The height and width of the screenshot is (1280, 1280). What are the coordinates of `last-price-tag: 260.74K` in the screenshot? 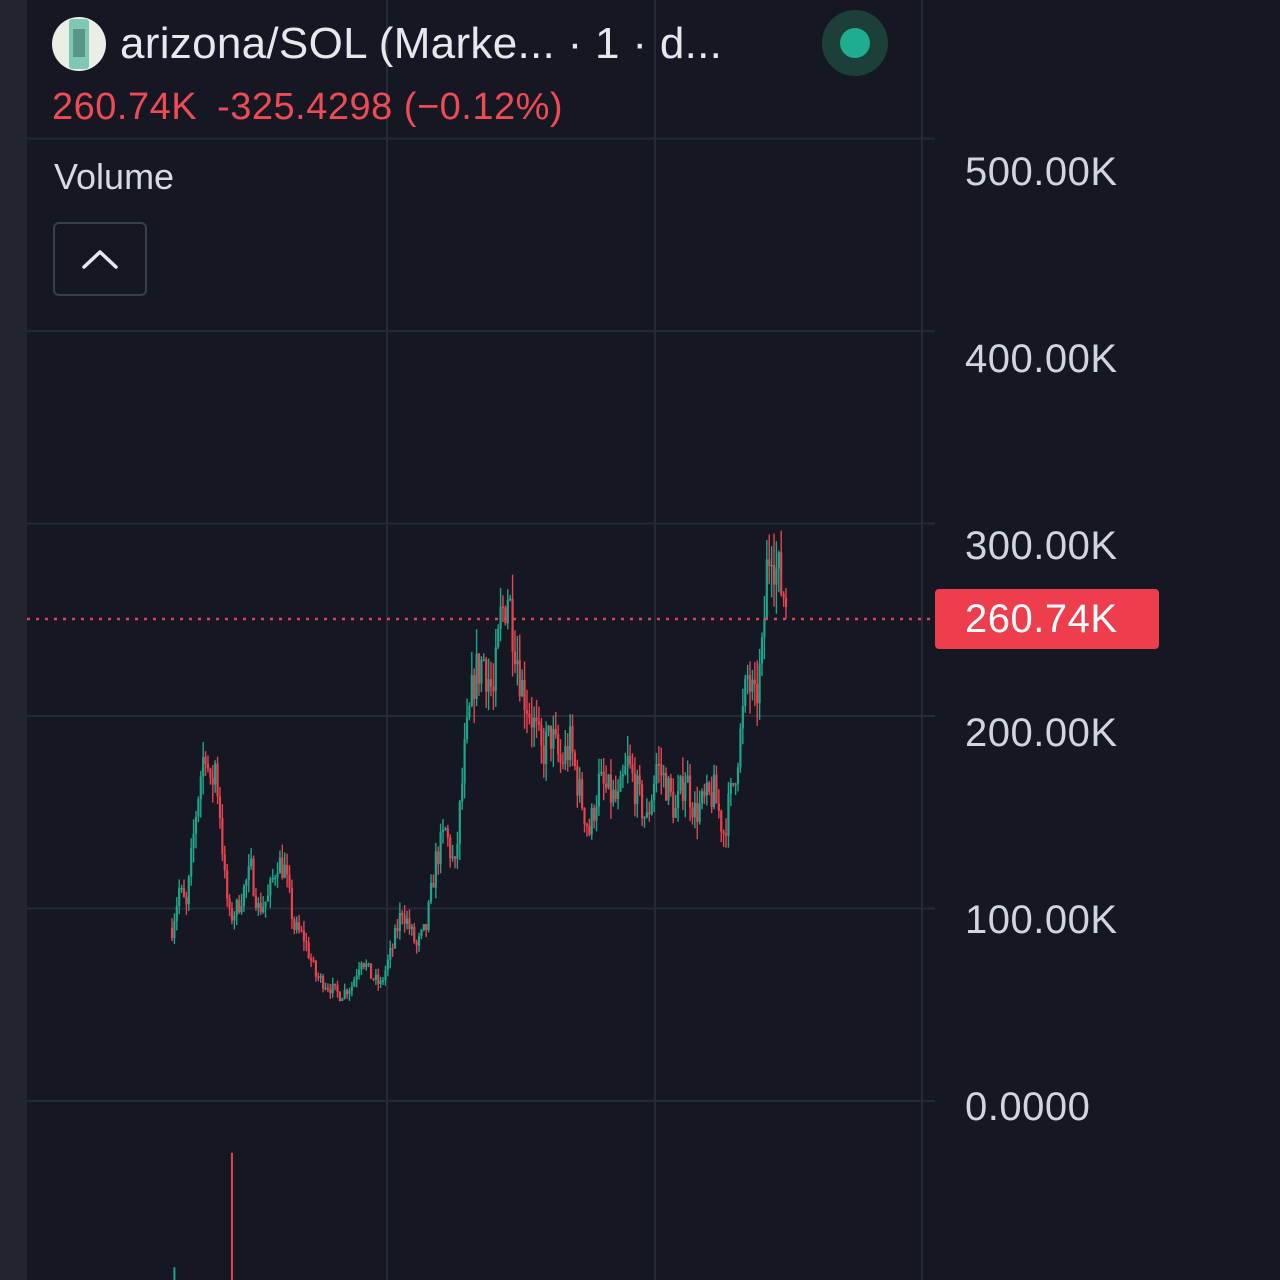 It's located at (1047, 619).